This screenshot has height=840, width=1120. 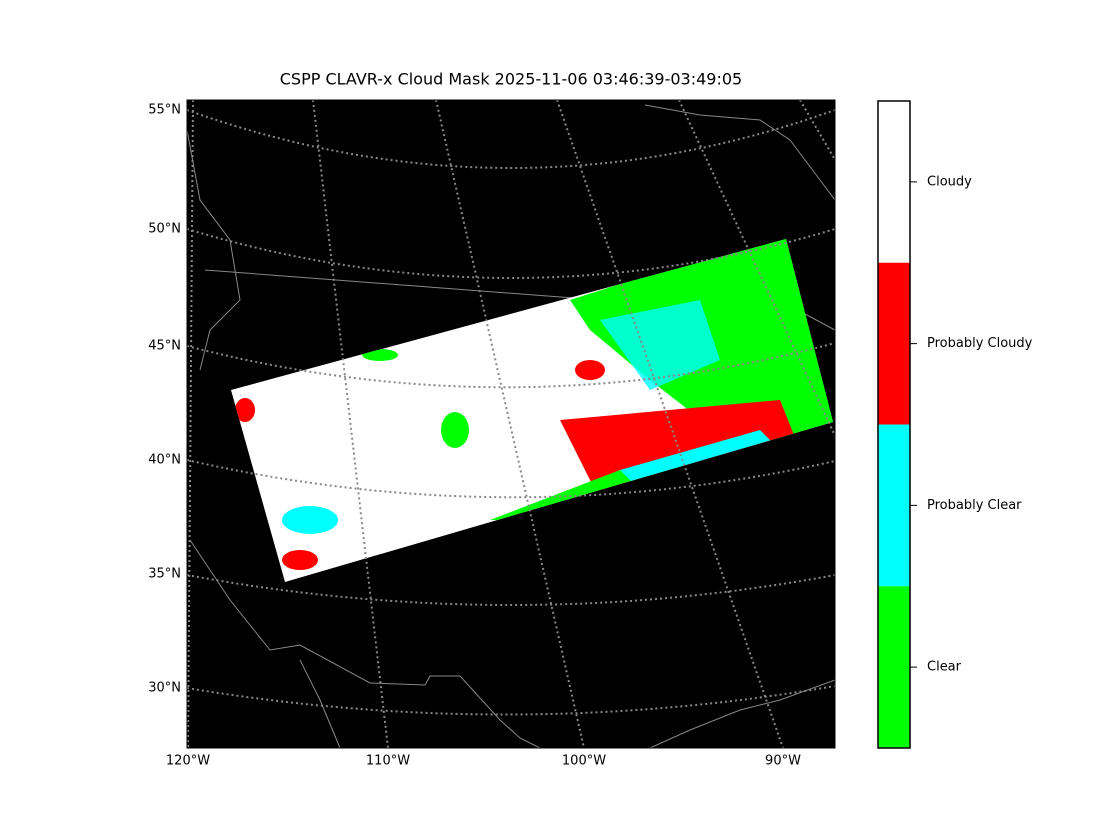 I want to click on colorbar-label: Clear, so click(x=944, y=667).